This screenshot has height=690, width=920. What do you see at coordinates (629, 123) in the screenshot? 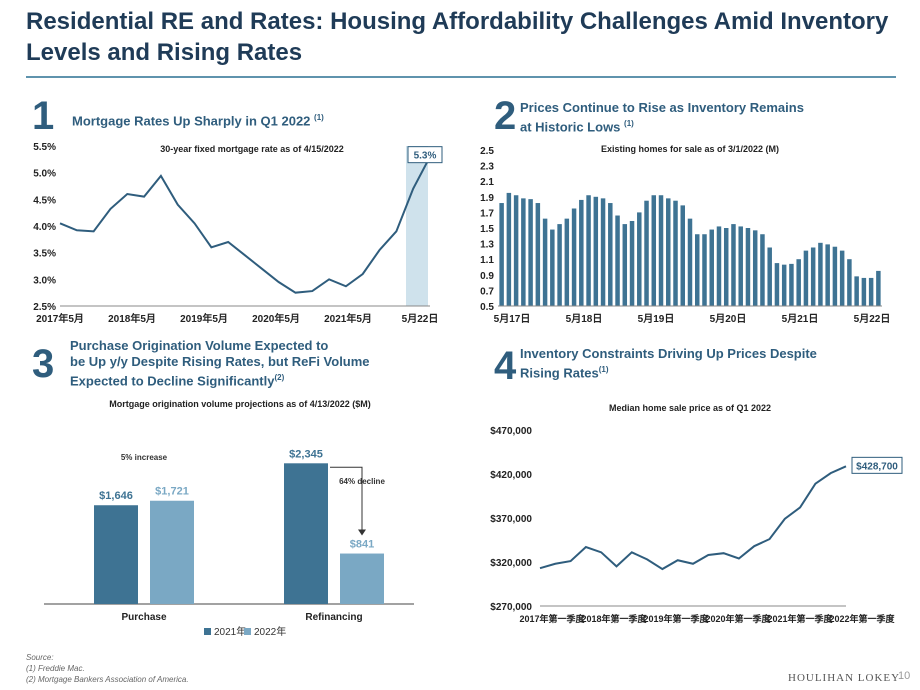
I see `panel-2-footnote-ref: (1)` at bounding box center [629, 123].